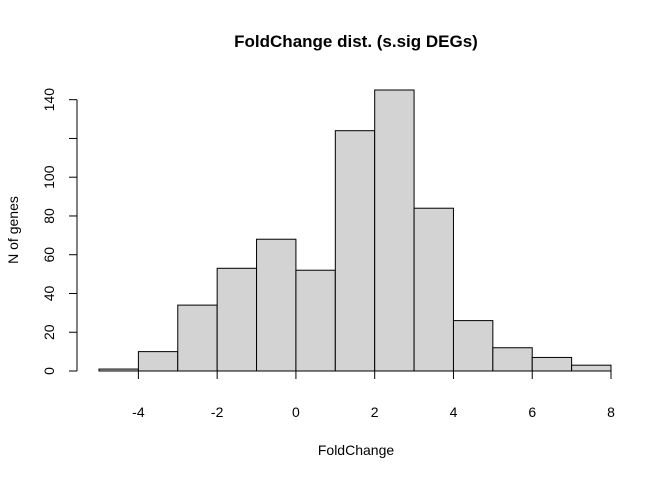  What do you see at coordinates (356, 450) in the screenshot?
I see `x-axis-label: FoldChange` at bounding box center [356, 450].